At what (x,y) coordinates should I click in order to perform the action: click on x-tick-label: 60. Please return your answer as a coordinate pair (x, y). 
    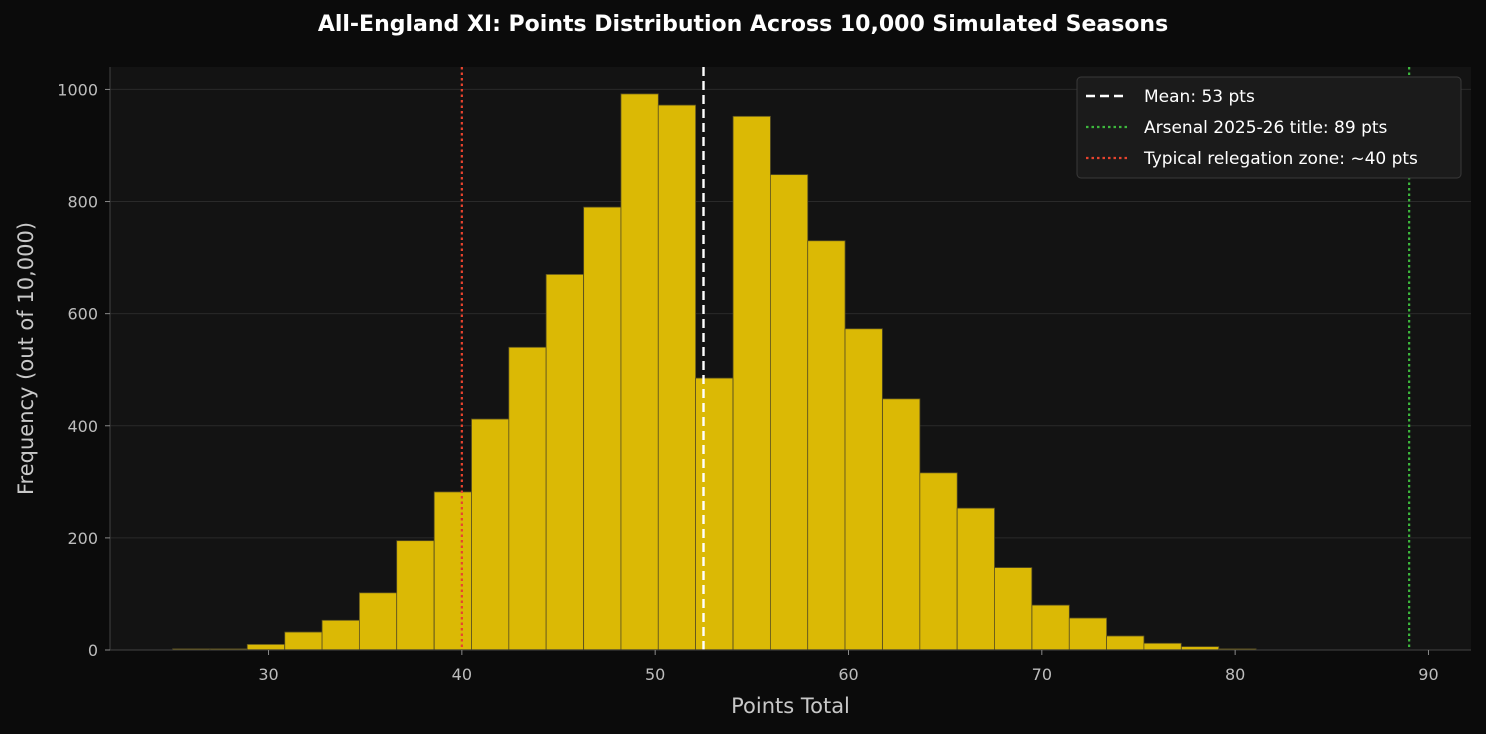
    Looking at the image, I should click on (848, 674).